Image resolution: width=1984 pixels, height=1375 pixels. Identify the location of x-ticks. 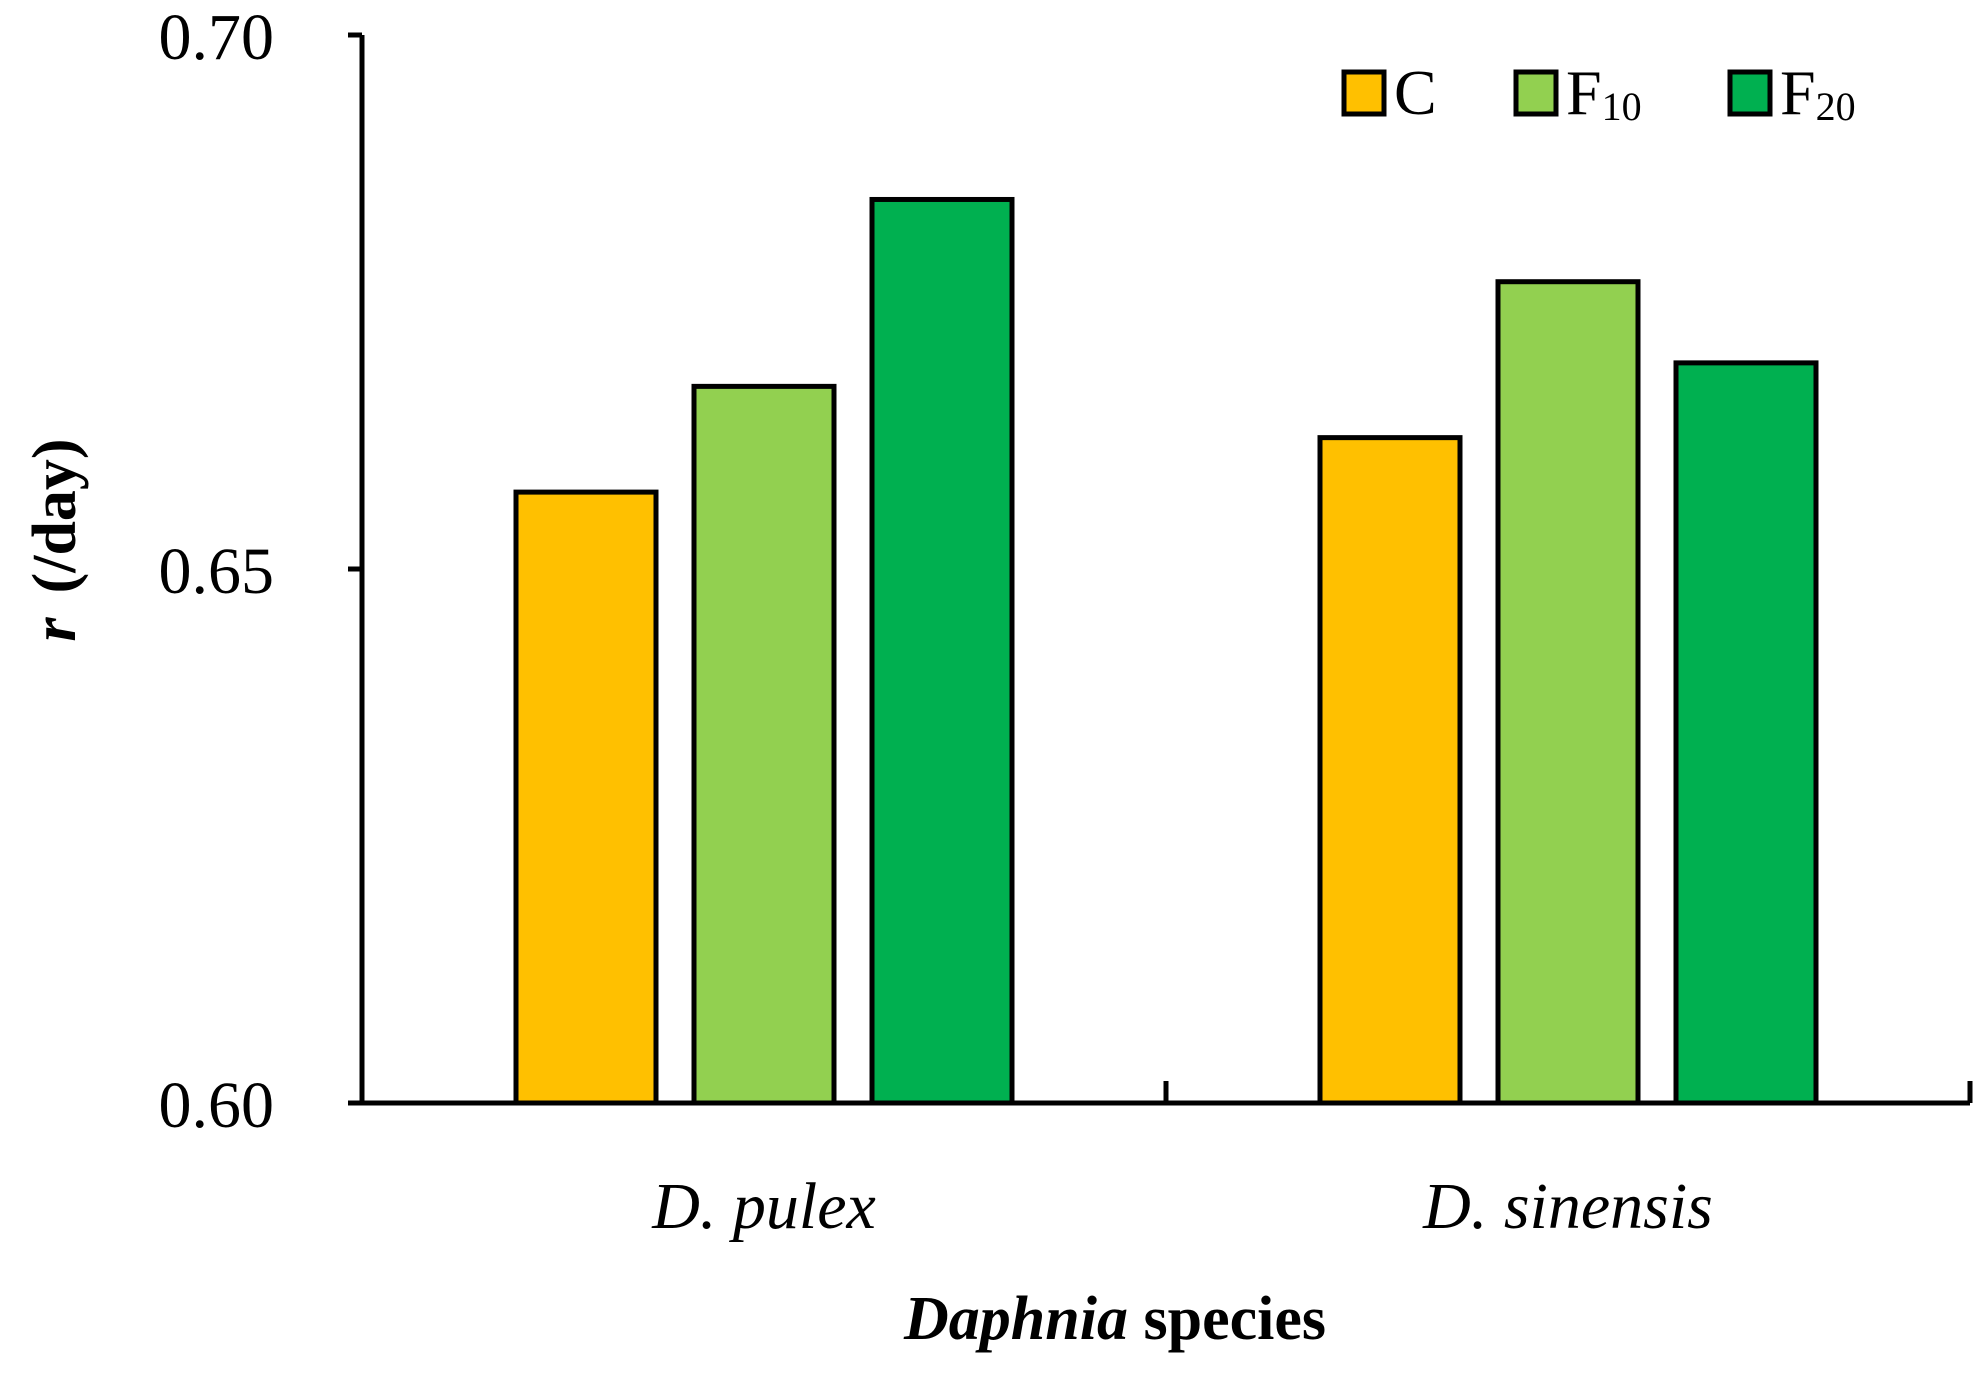
(1568, 1092).